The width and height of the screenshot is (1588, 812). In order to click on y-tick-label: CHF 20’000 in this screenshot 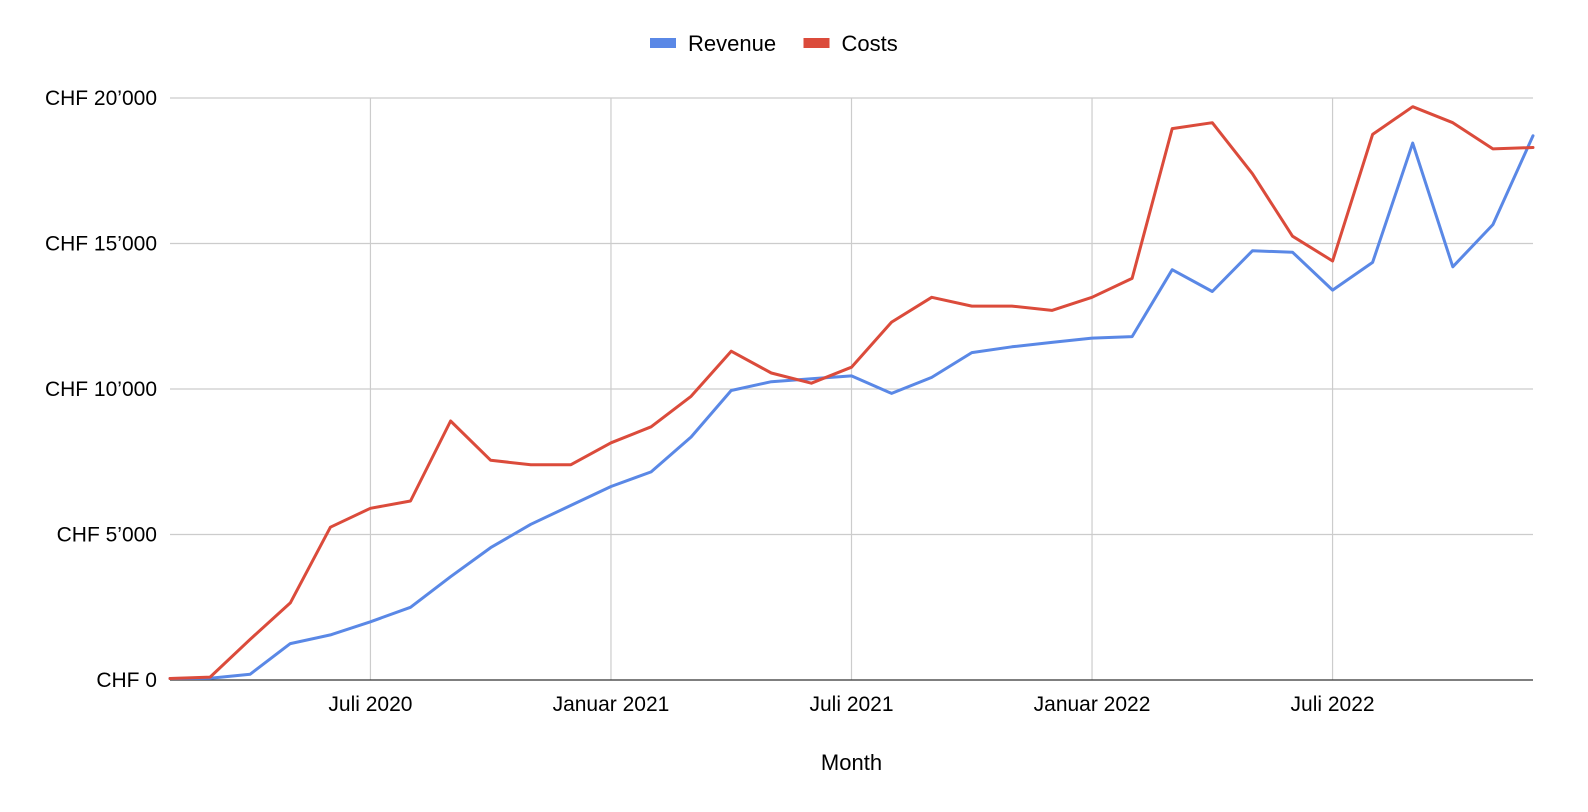, I will do `click(101, 98)`.